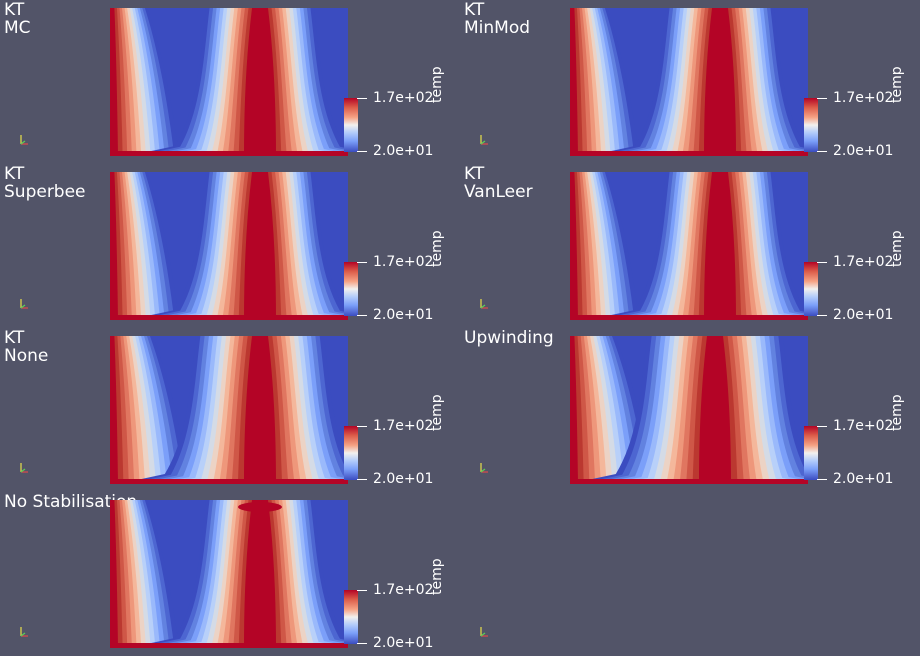 The image size is (920, 656). I want to click on empty-render-view, so click(690, 574).